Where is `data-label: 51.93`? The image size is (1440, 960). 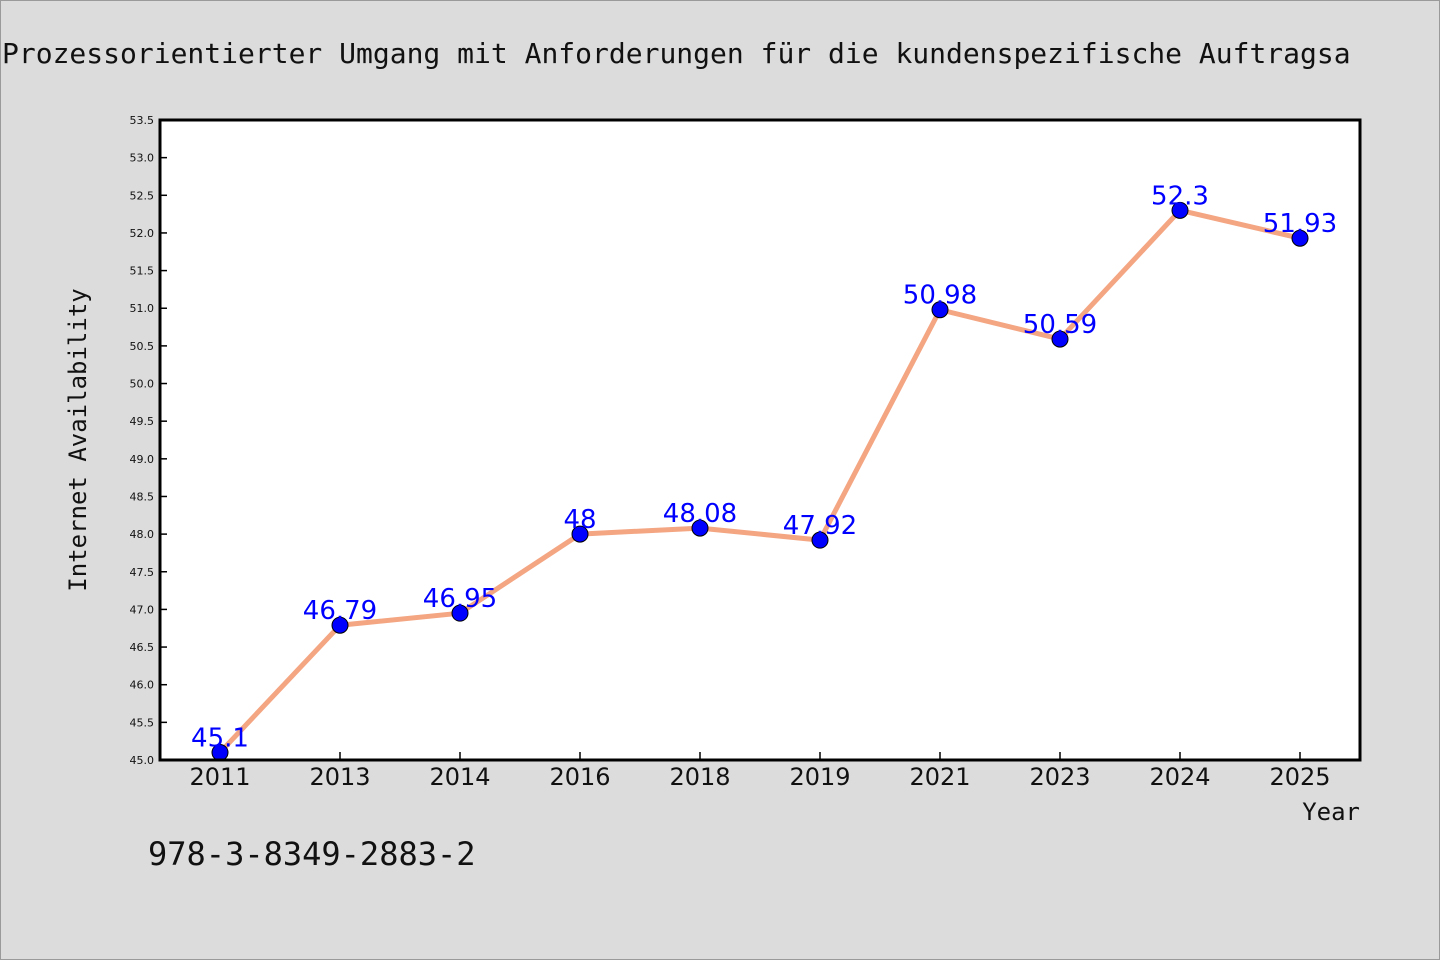
data-label: 51.93 is located at coordinates (1300, 224).